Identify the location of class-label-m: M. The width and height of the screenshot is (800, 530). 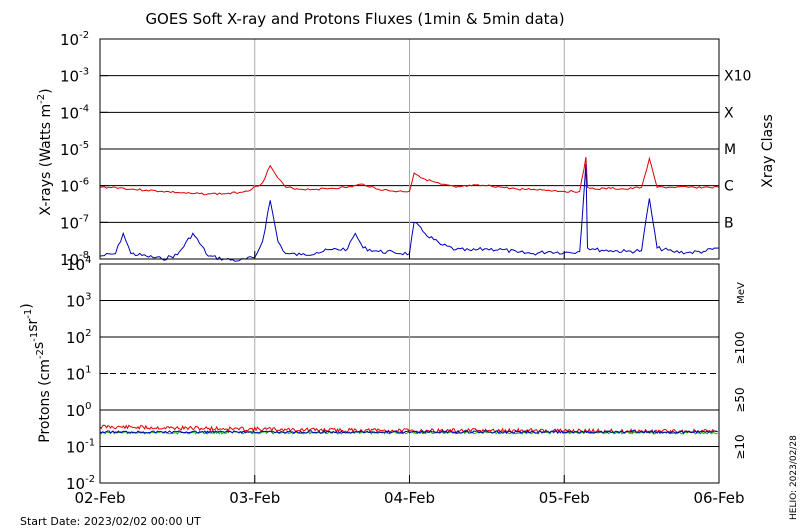
(730, 150).